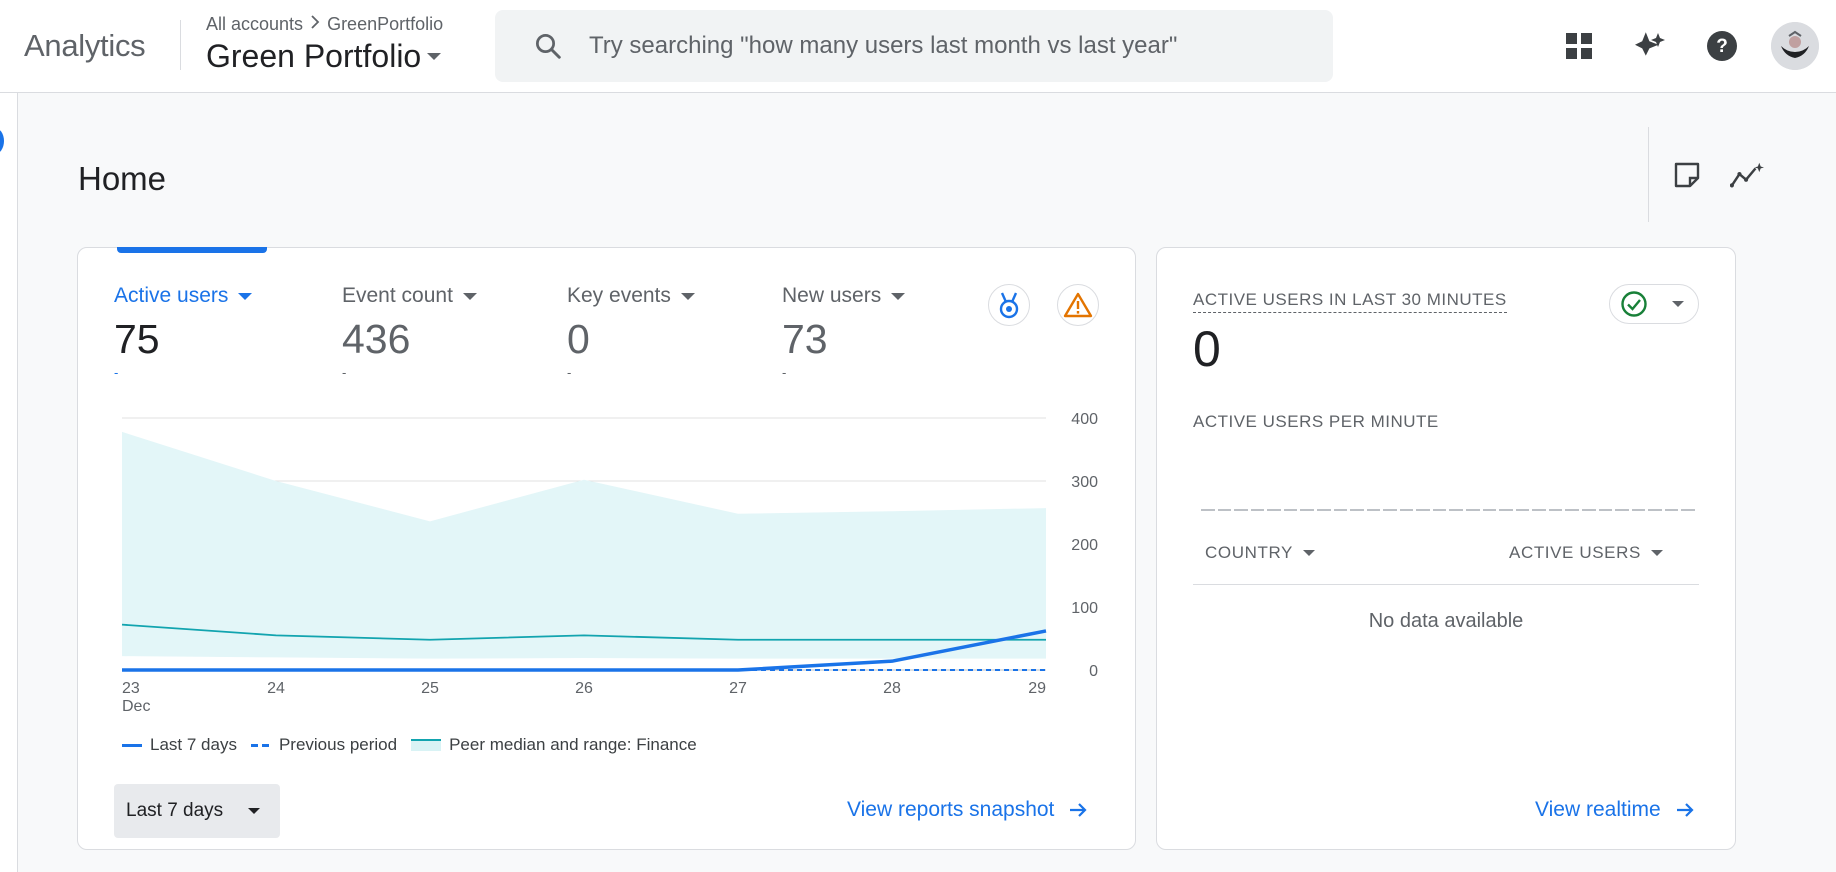 The height and width of the screenshot is (872, 1836). I want to click on y-tick-label: 100, so click(1084, 608).